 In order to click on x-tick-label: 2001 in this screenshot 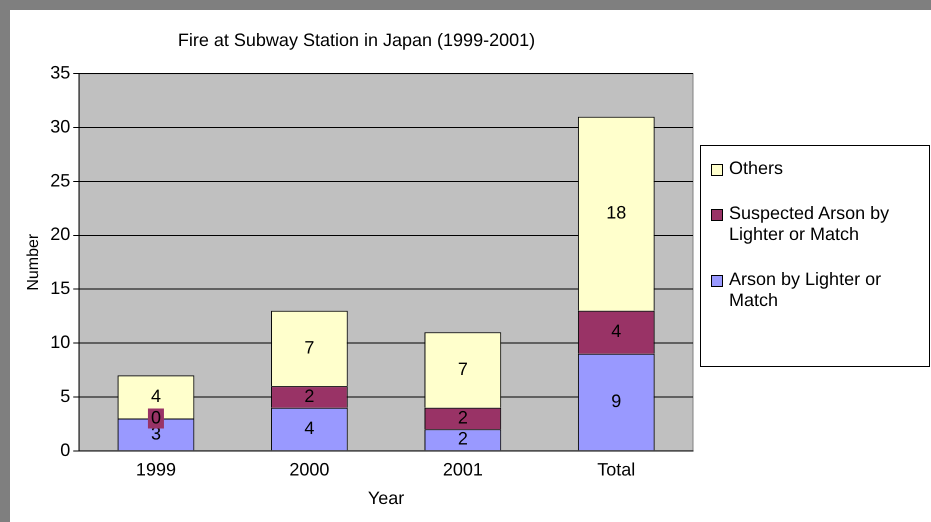, I will do `click(462, 470)`.